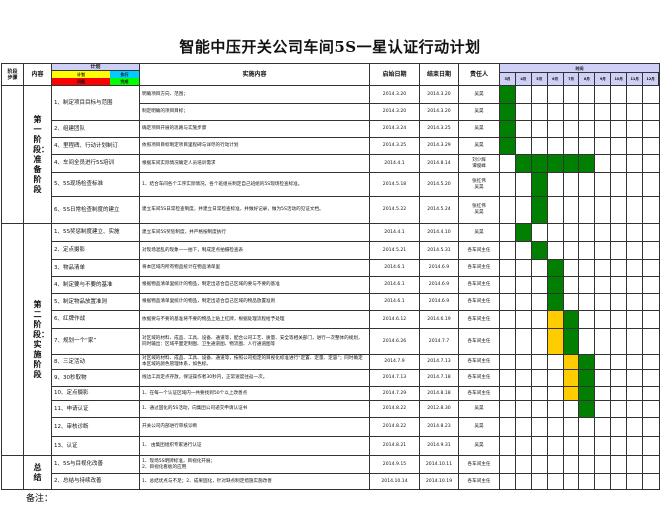  What do you see at coordinates (124, 81) in the screenshot?
I see `legend-done: 完成` at bounding box center [124, 81].